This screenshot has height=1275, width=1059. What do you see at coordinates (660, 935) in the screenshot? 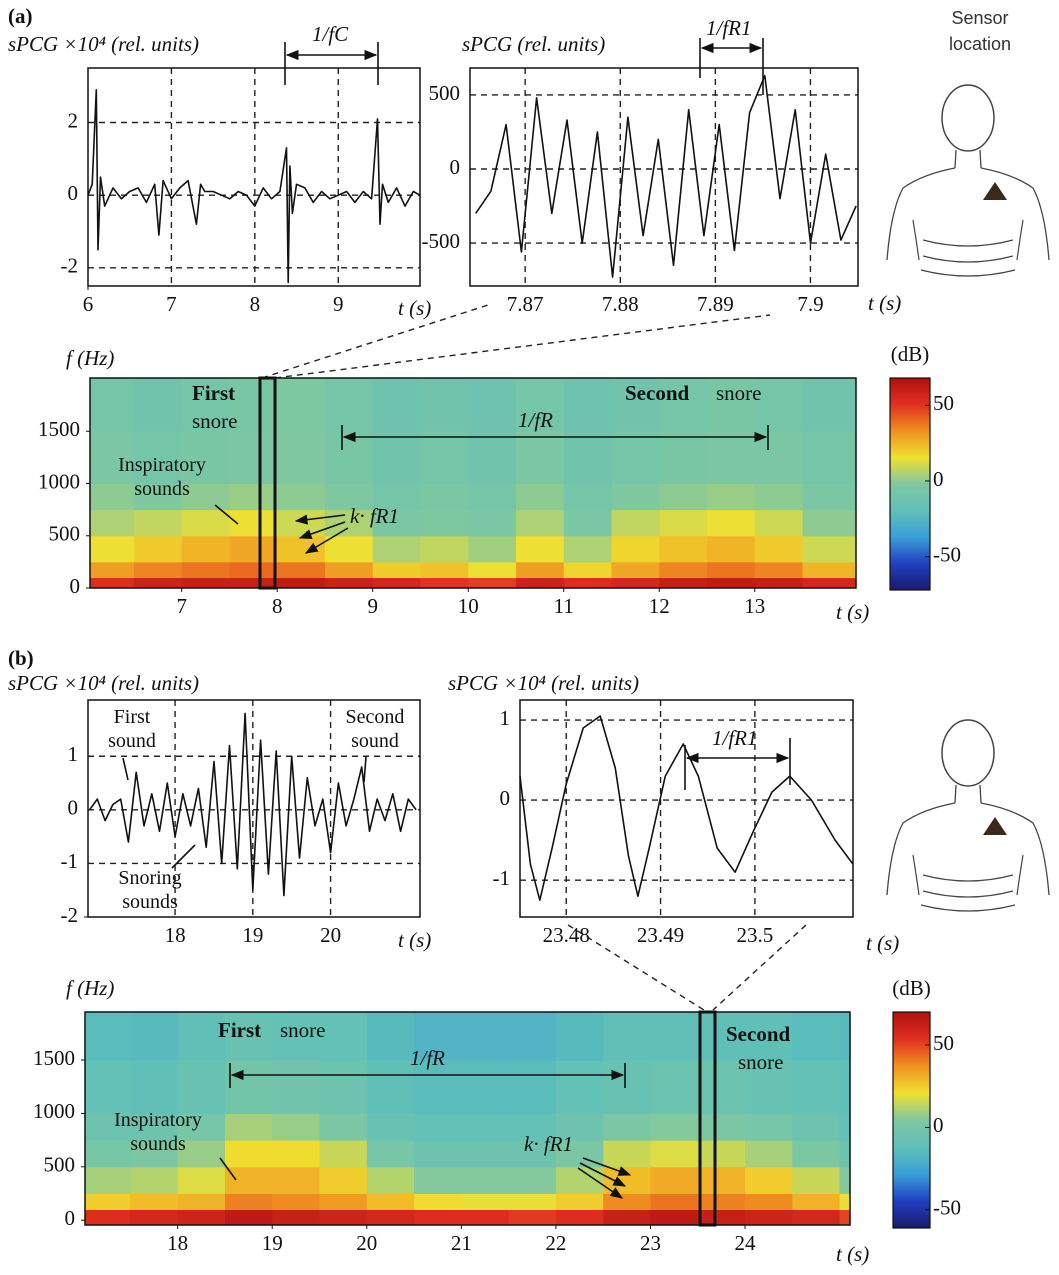
I see `x-tick-label: 23.49` at bounding box center [660, 935].